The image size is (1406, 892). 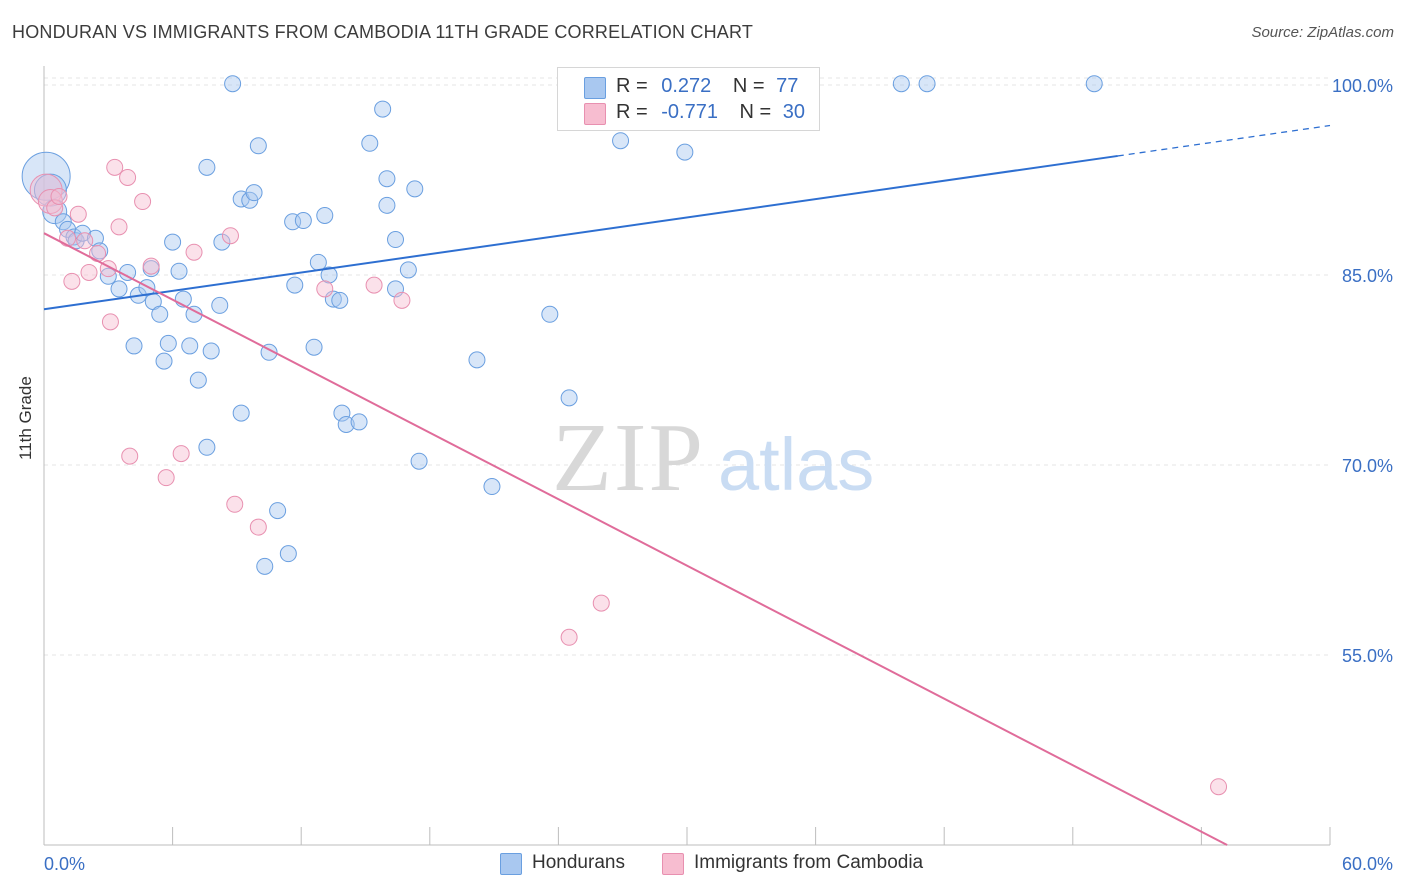 What do you see at coordinates (794, 112) in the screenshot?
I see `legend-n-value: 30` at bounding box center [794, 112].